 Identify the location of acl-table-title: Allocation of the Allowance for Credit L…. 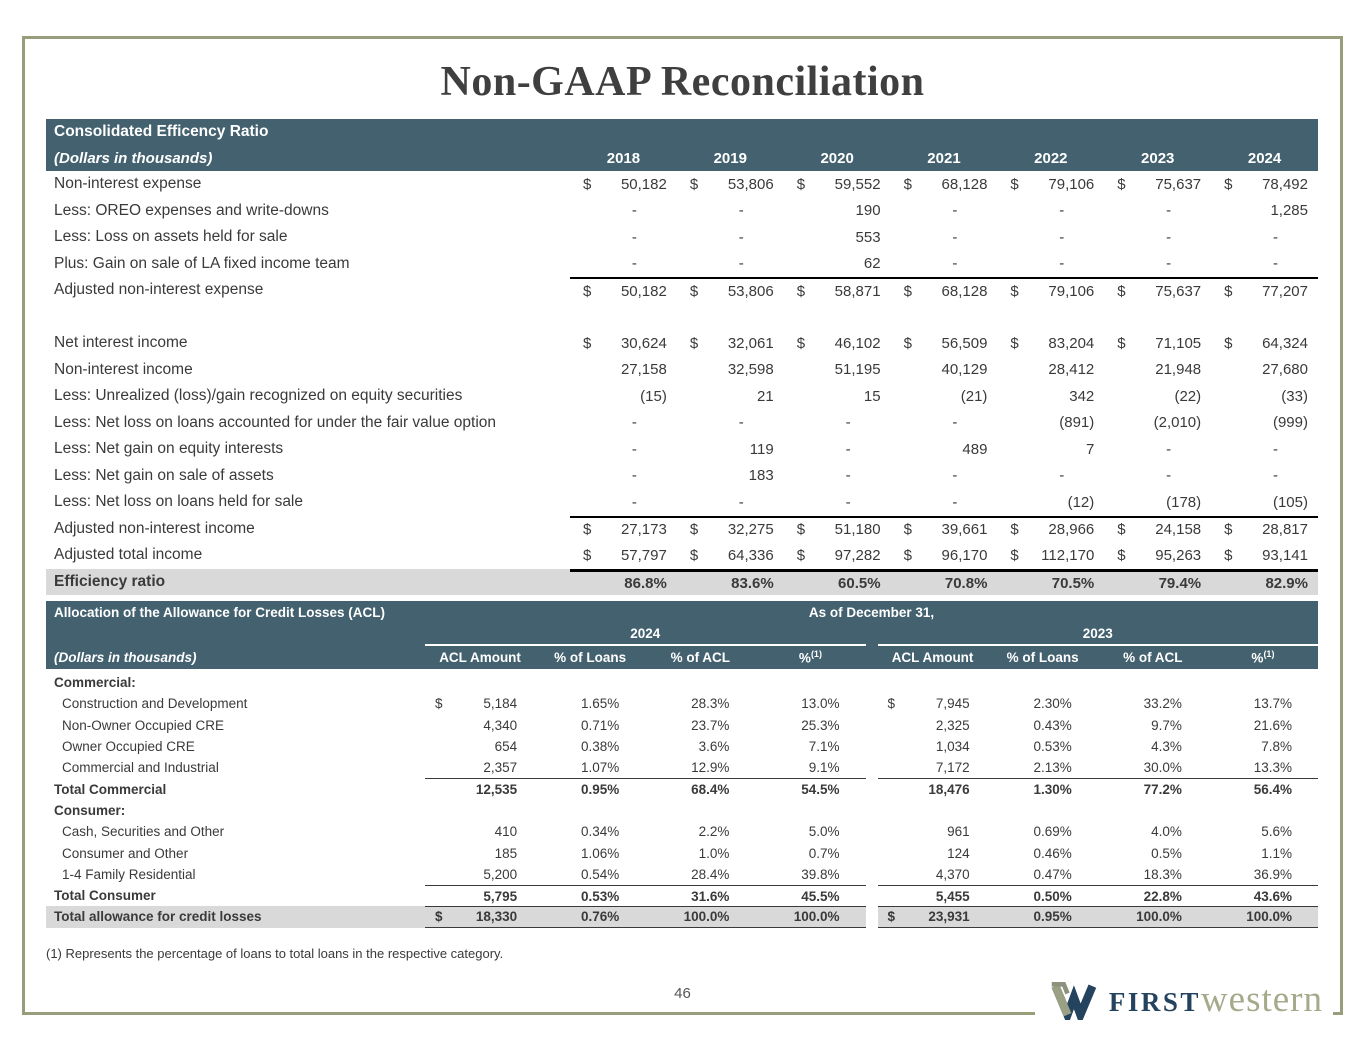
(220, 612).